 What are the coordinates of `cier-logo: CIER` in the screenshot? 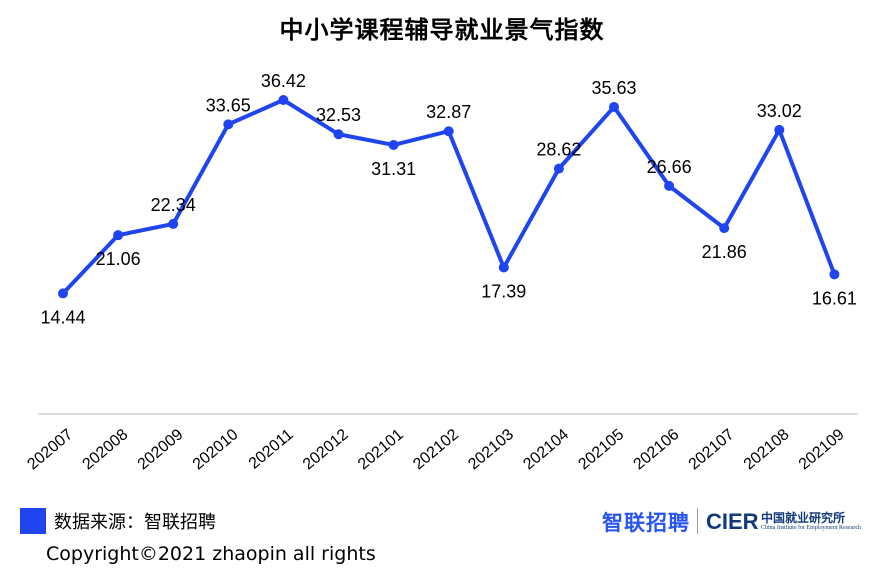 It's located at (732, 521).